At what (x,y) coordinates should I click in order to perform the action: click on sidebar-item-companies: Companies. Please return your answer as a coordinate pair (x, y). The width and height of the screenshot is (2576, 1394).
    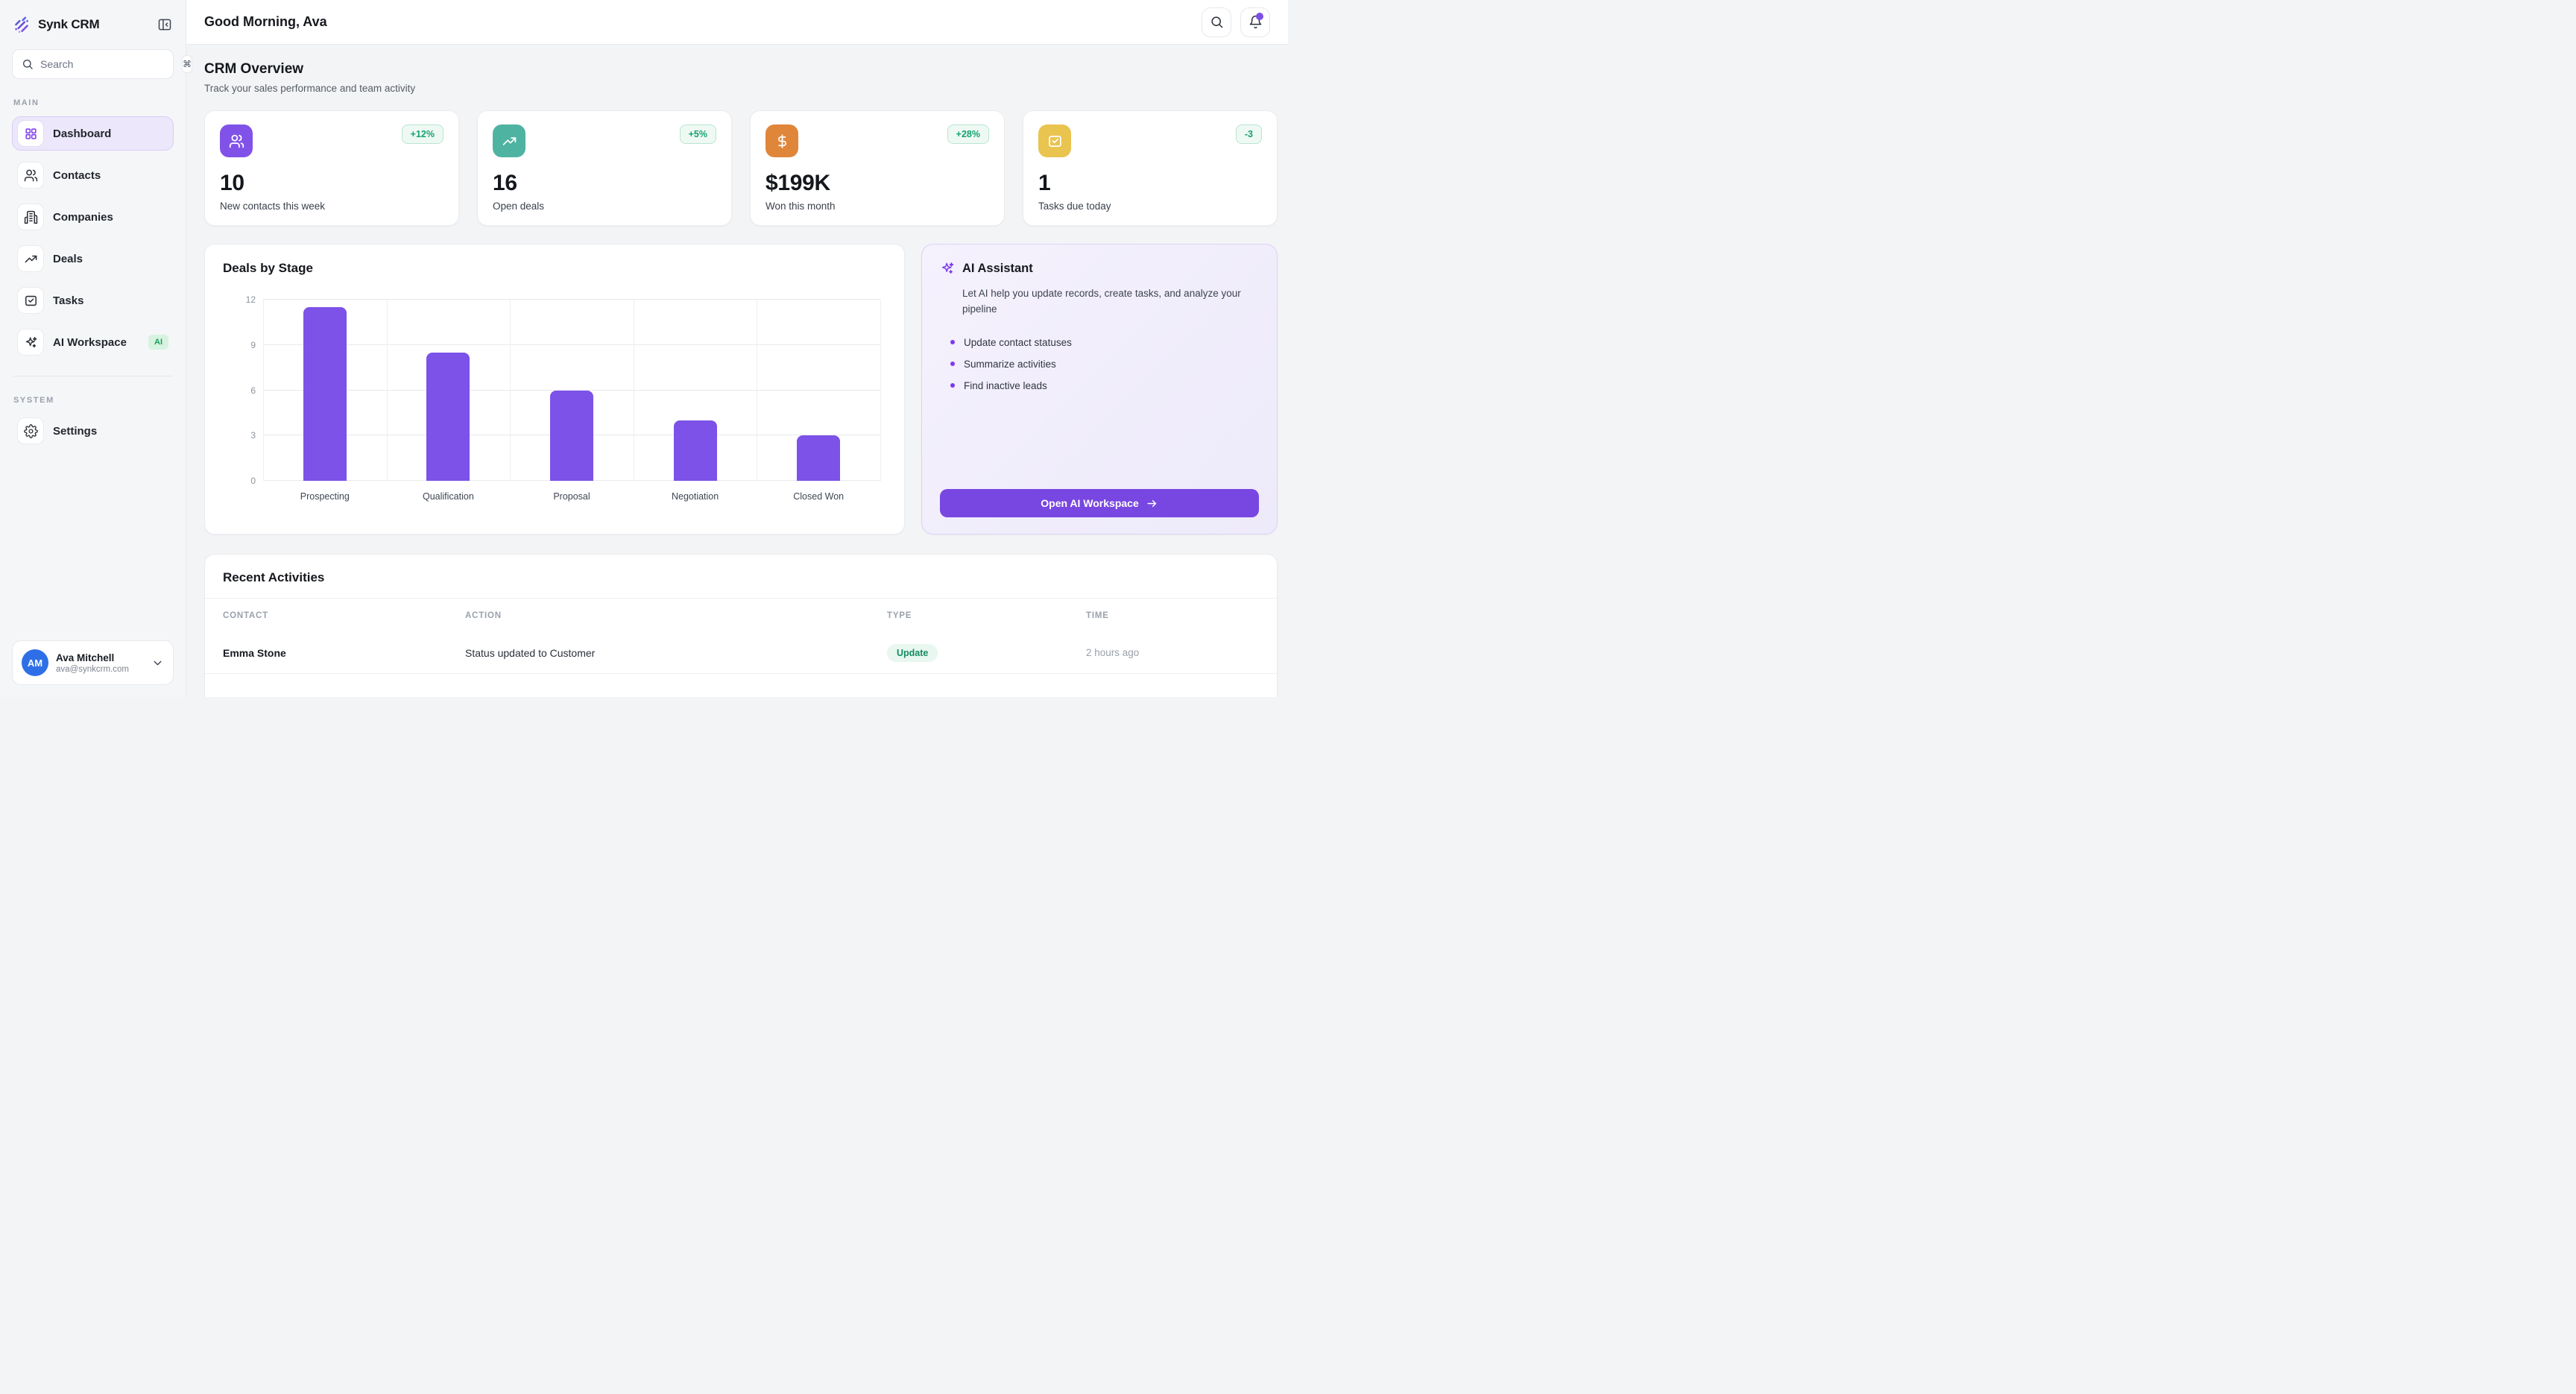
    Looking at the image, I should click on (93, 217).